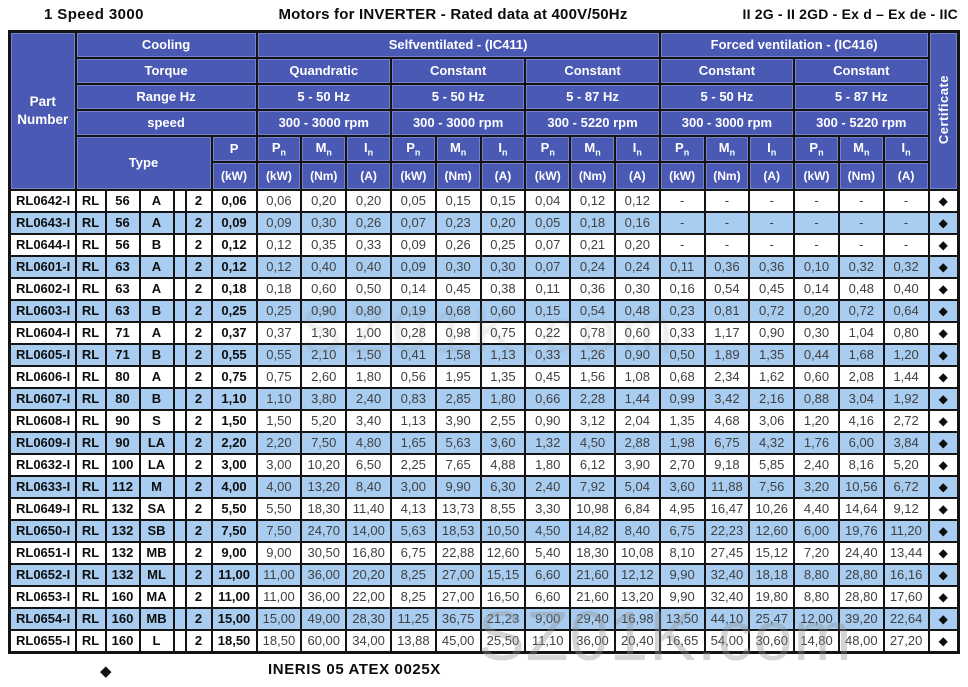  I want to click on cell-value: 0,48, so click(637, 310).